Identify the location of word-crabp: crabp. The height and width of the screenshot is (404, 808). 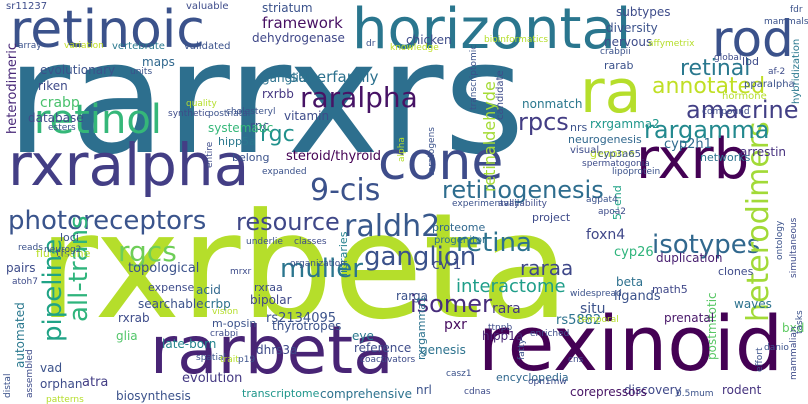
(60, 103).